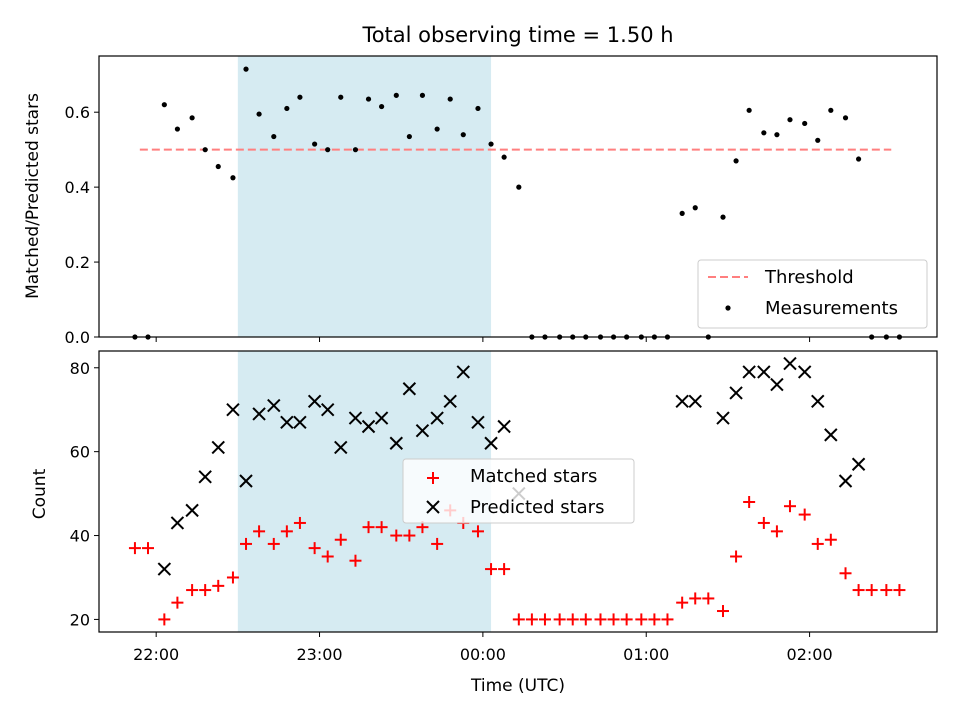 The image size is (960, 720). Describe the element at coordinates (77, 262) in the screenshot. I see `y-tick-label: 0.2` at that location.